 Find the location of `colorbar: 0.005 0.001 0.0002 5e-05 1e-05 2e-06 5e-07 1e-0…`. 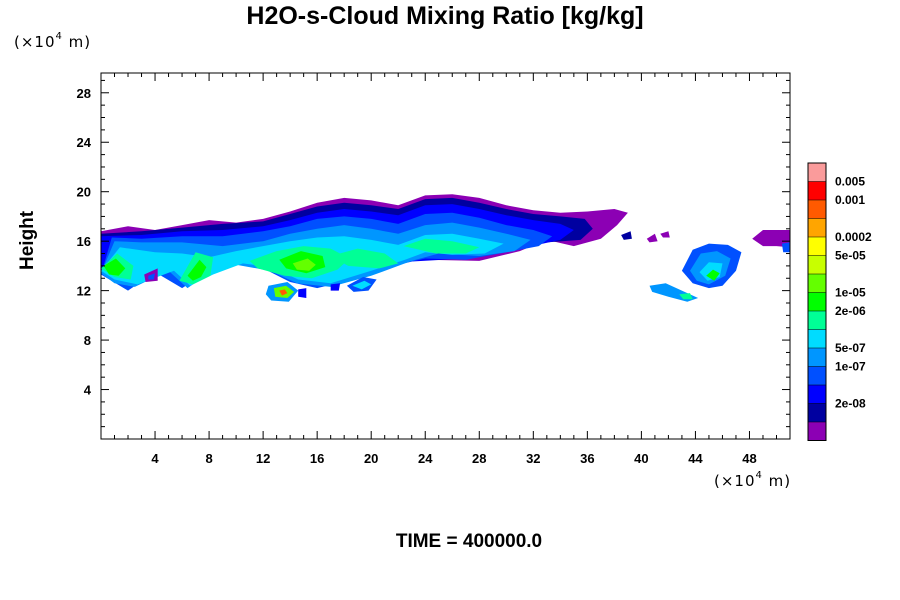

colorbar: 0.005 0.001 0.0002 5e-05 1e-05 2e-06 5e-07 1e-0… is located at coordinates (839, 301).